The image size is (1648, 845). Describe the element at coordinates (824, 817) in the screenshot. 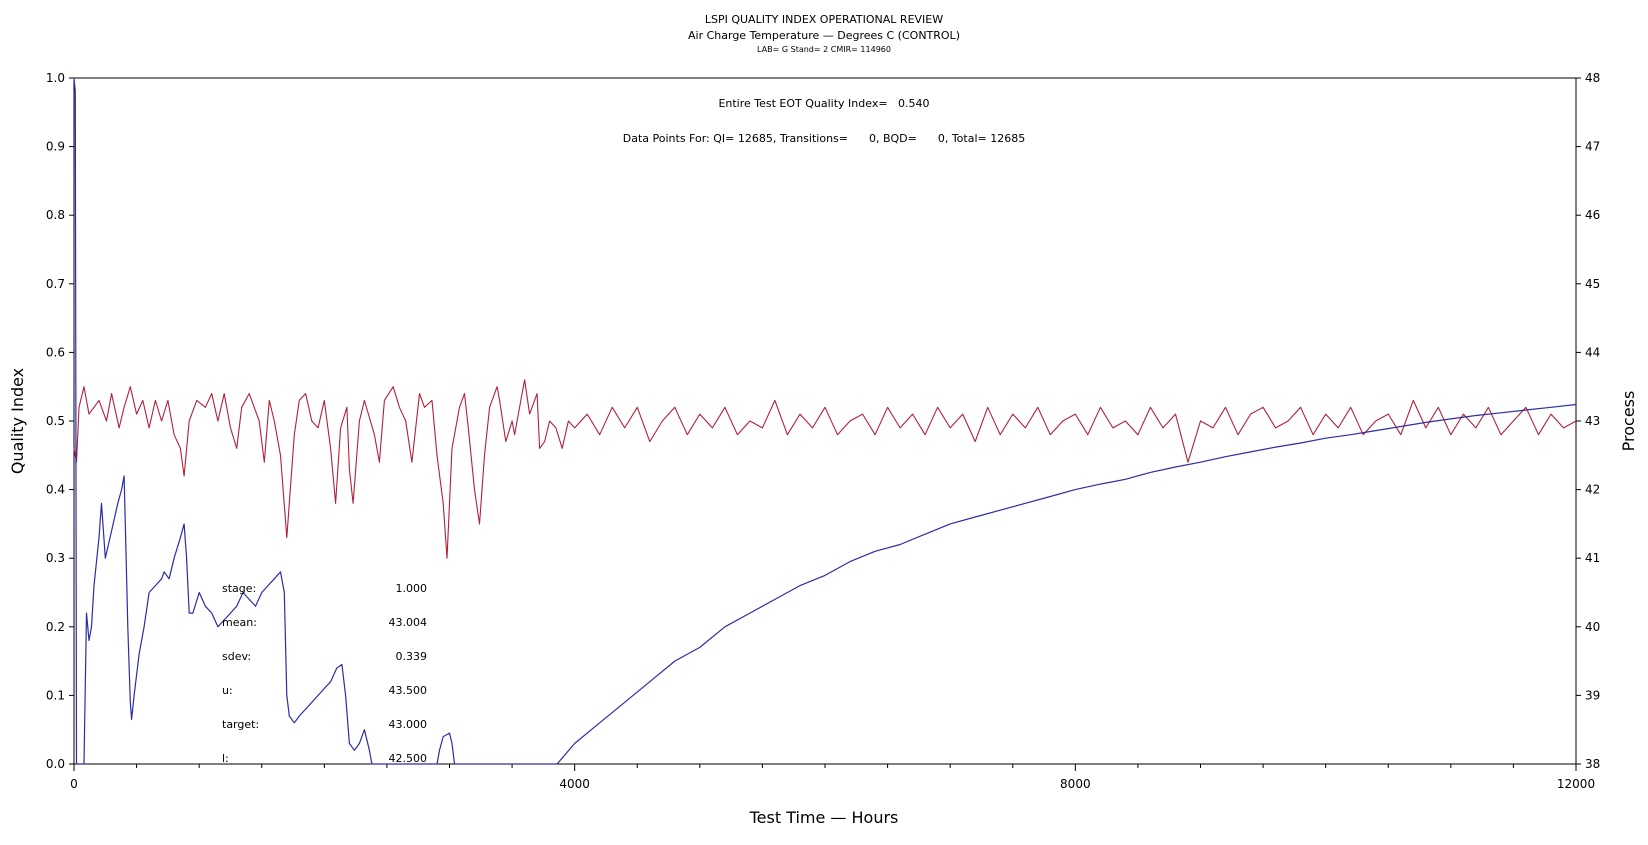

I see `x-axis-label: Test Time — Hours` at that location.